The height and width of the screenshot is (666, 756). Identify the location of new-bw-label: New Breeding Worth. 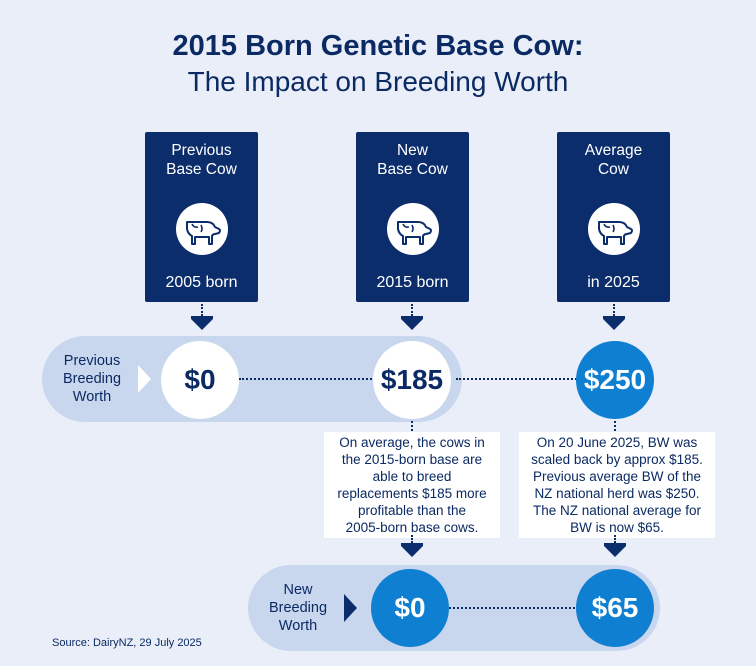
(298, 608).